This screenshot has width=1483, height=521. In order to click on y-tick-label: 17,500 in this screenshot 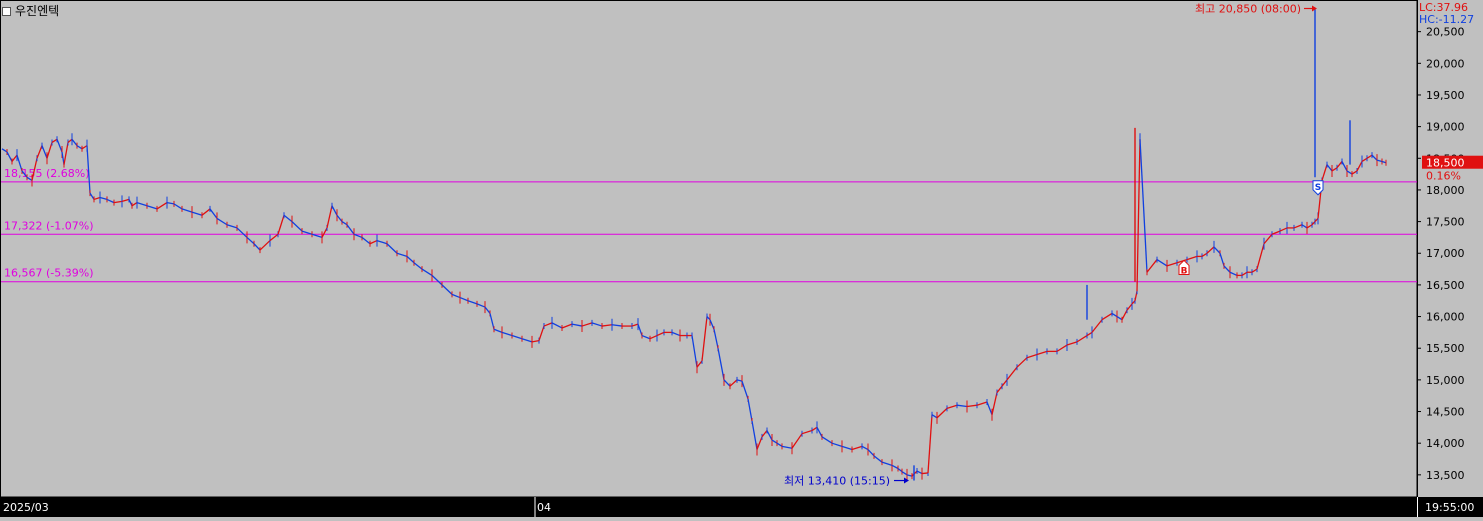, I will do `click(1445, 222)`.